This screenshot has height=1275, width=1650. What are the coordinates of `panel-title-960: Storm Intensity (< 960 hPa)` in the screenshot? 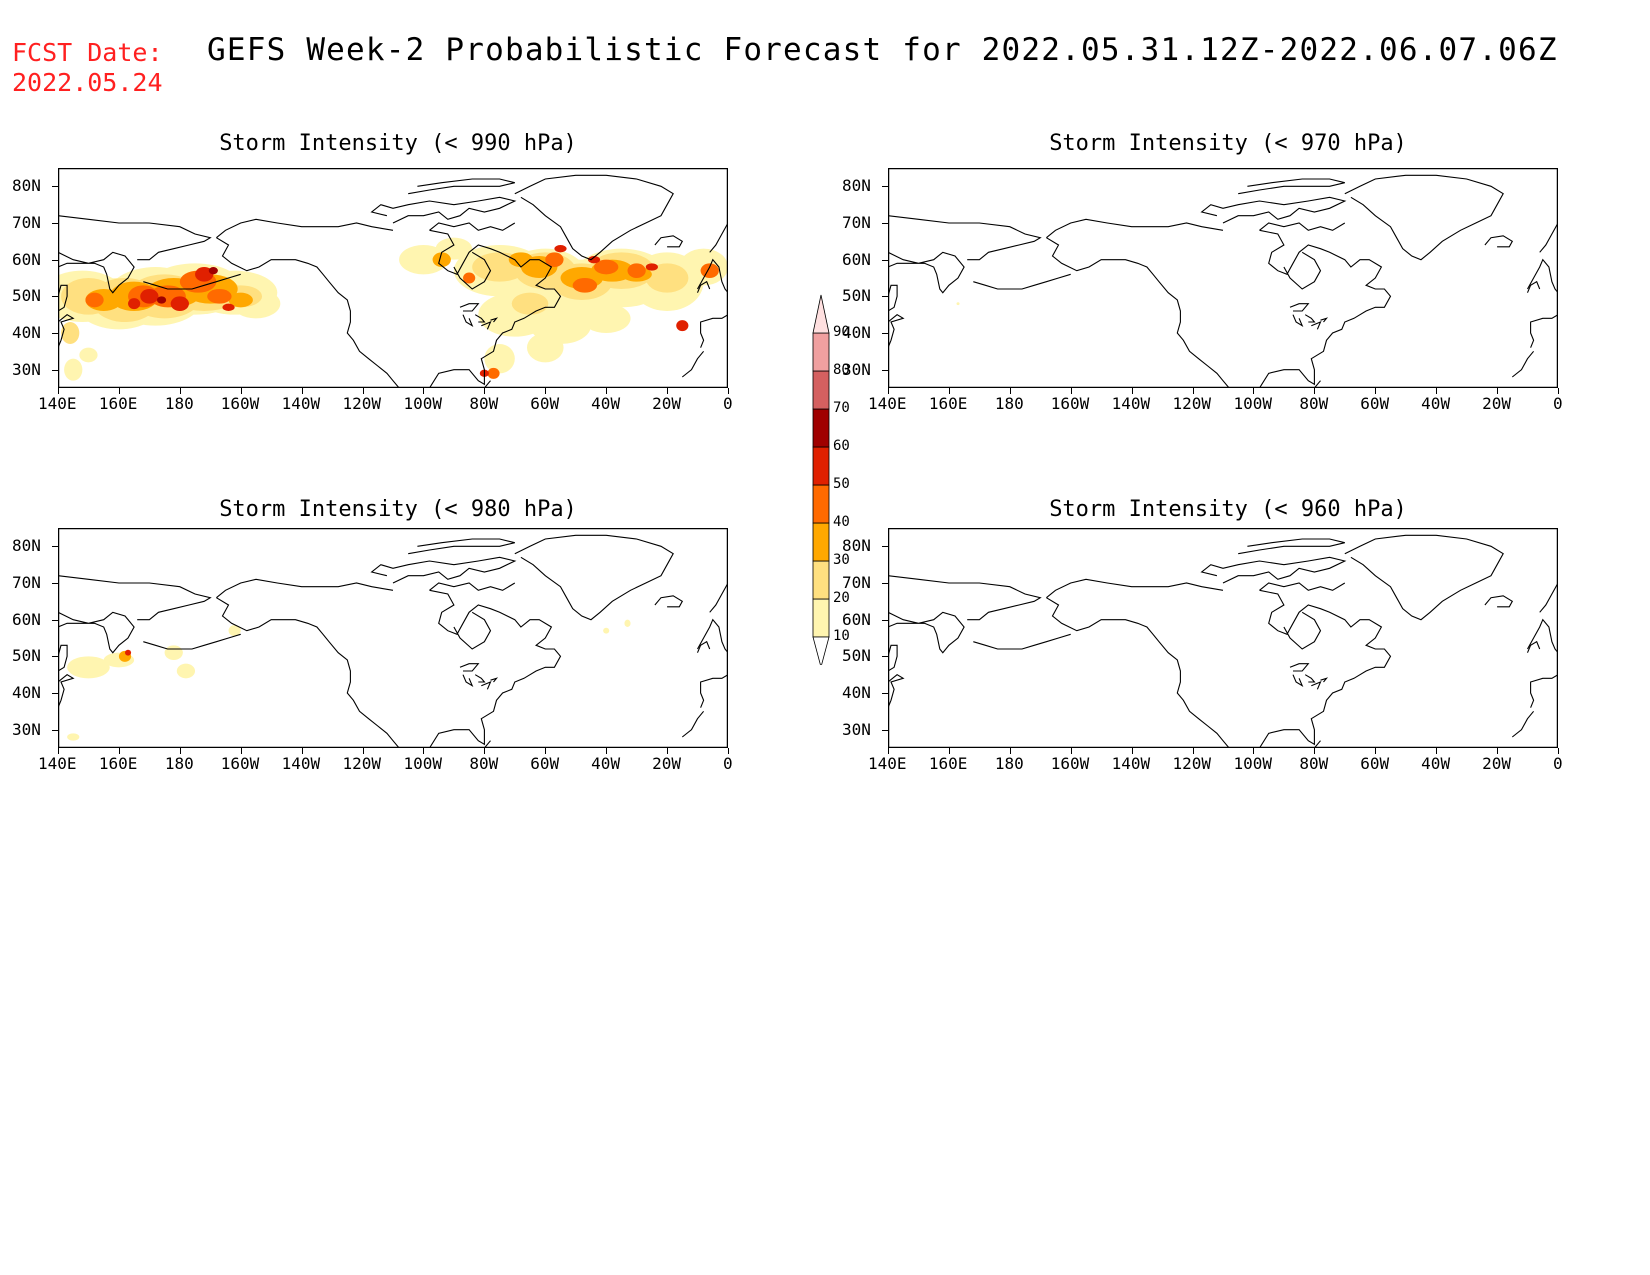 It's located at (1228, 509).